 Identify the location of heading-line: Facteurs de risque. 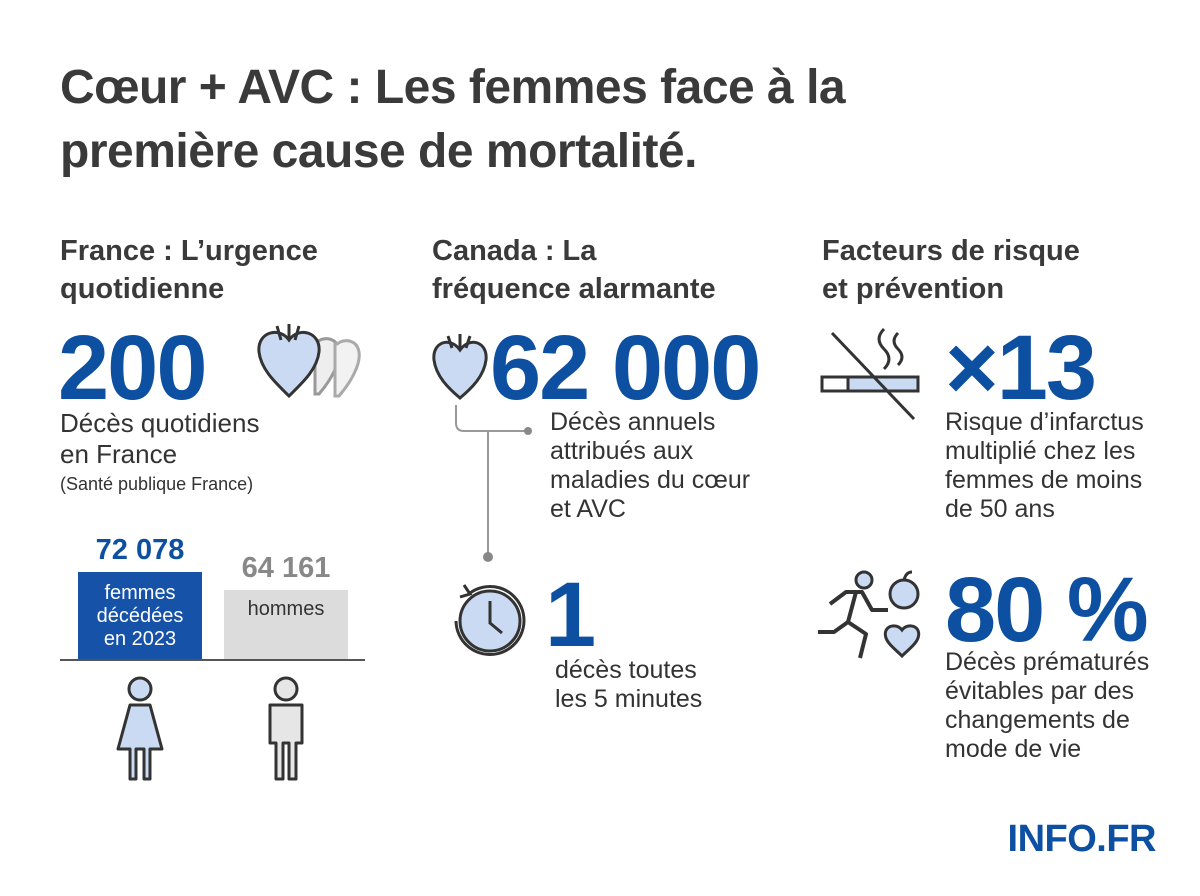
(951, 251).